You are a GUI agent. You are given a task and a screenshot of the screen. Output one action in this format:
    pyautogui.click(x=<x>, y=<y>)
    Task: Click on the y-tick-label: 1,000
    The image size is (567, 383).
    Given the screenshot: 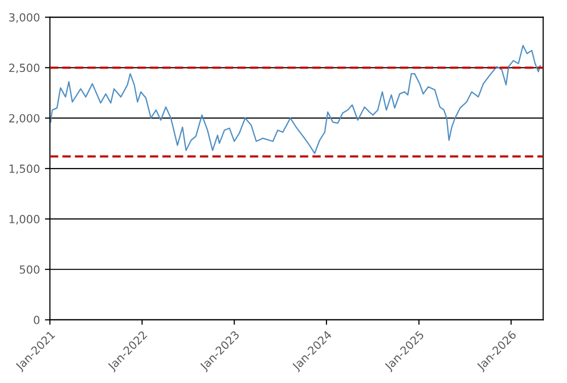 What is the action you would take?
    pyautogui.click(x=25, y=219)
    